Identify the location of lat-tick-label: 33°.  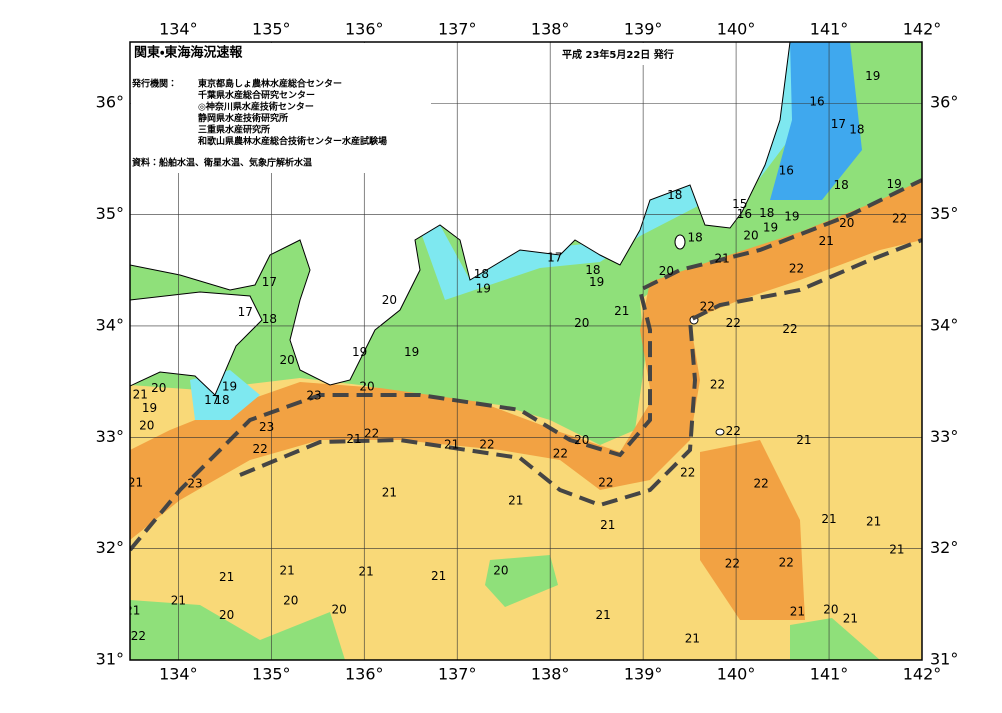
(110, 436).